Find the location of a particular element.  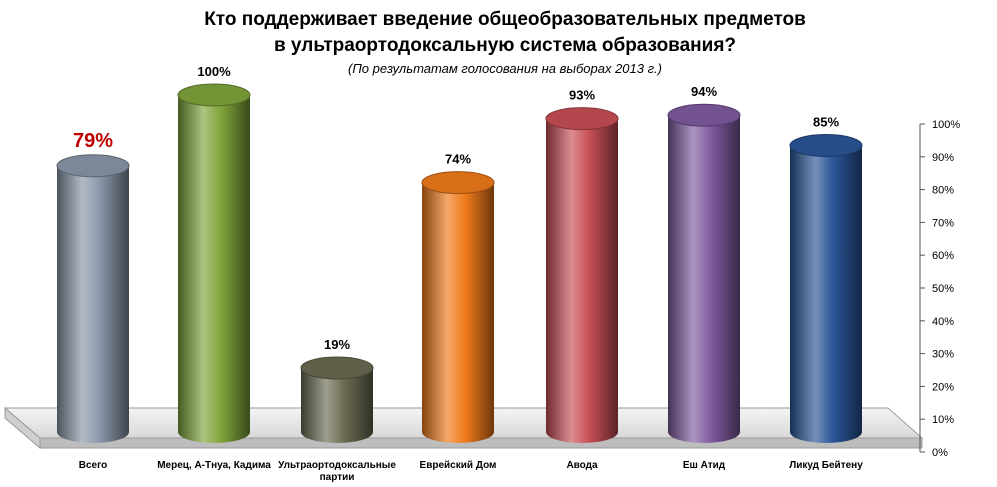

bar: 79% is located at coordinates (93, 286).